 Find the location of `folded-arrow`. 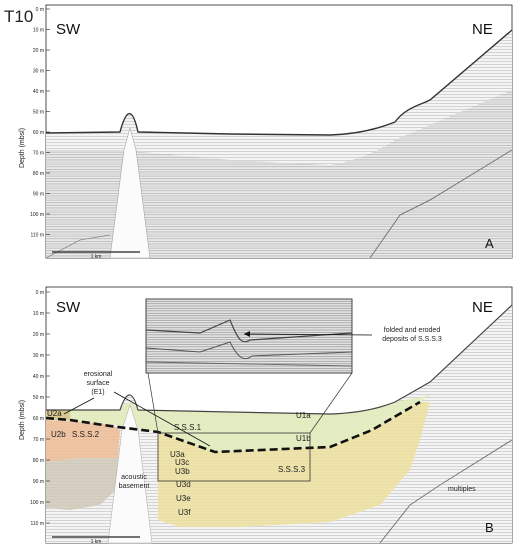

folded-arrow is located at coordinates (308, 334).